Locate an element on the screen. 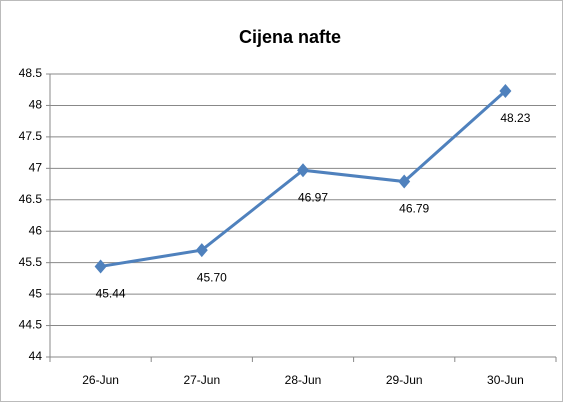  x-tick-label: 27-Jun is located at coordinates (201, 380).